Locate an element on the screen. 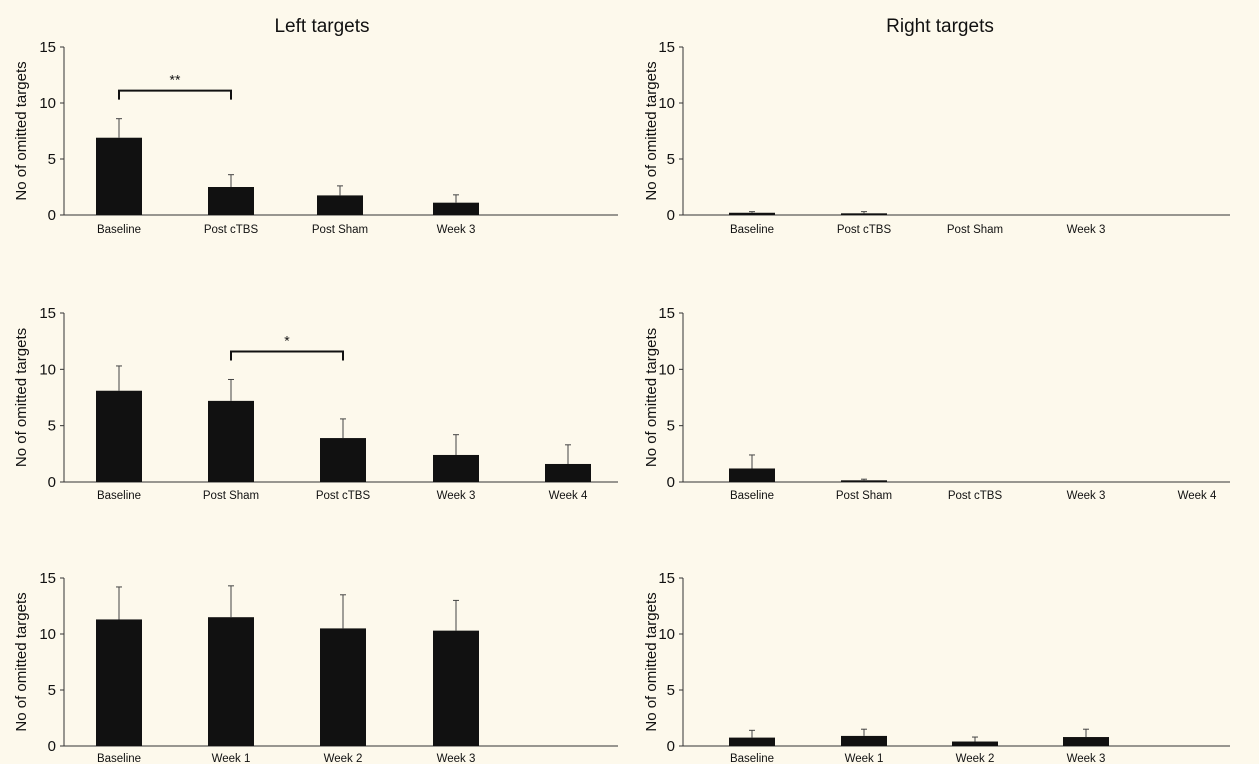 This screenshot has width=1259, height=764. left-column-title: Left targets is located at coordinates (321, 26).